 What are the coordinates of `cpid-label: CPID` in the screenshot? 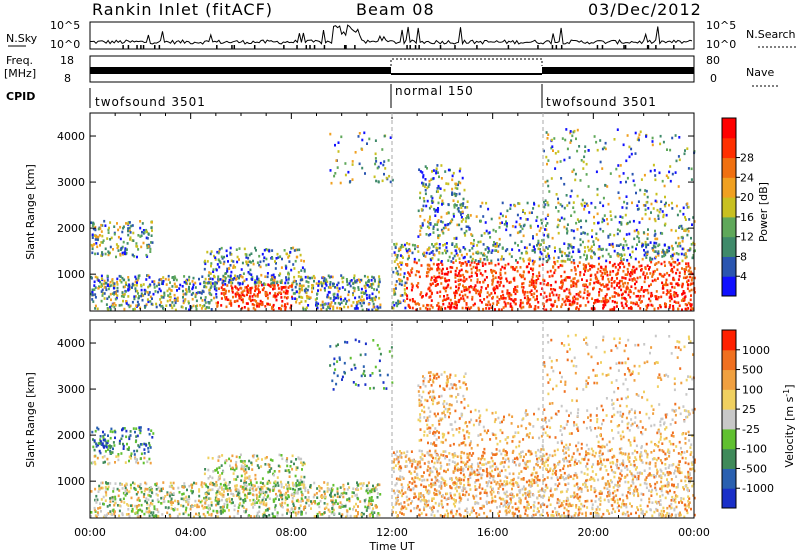 It's located at (20, 96).